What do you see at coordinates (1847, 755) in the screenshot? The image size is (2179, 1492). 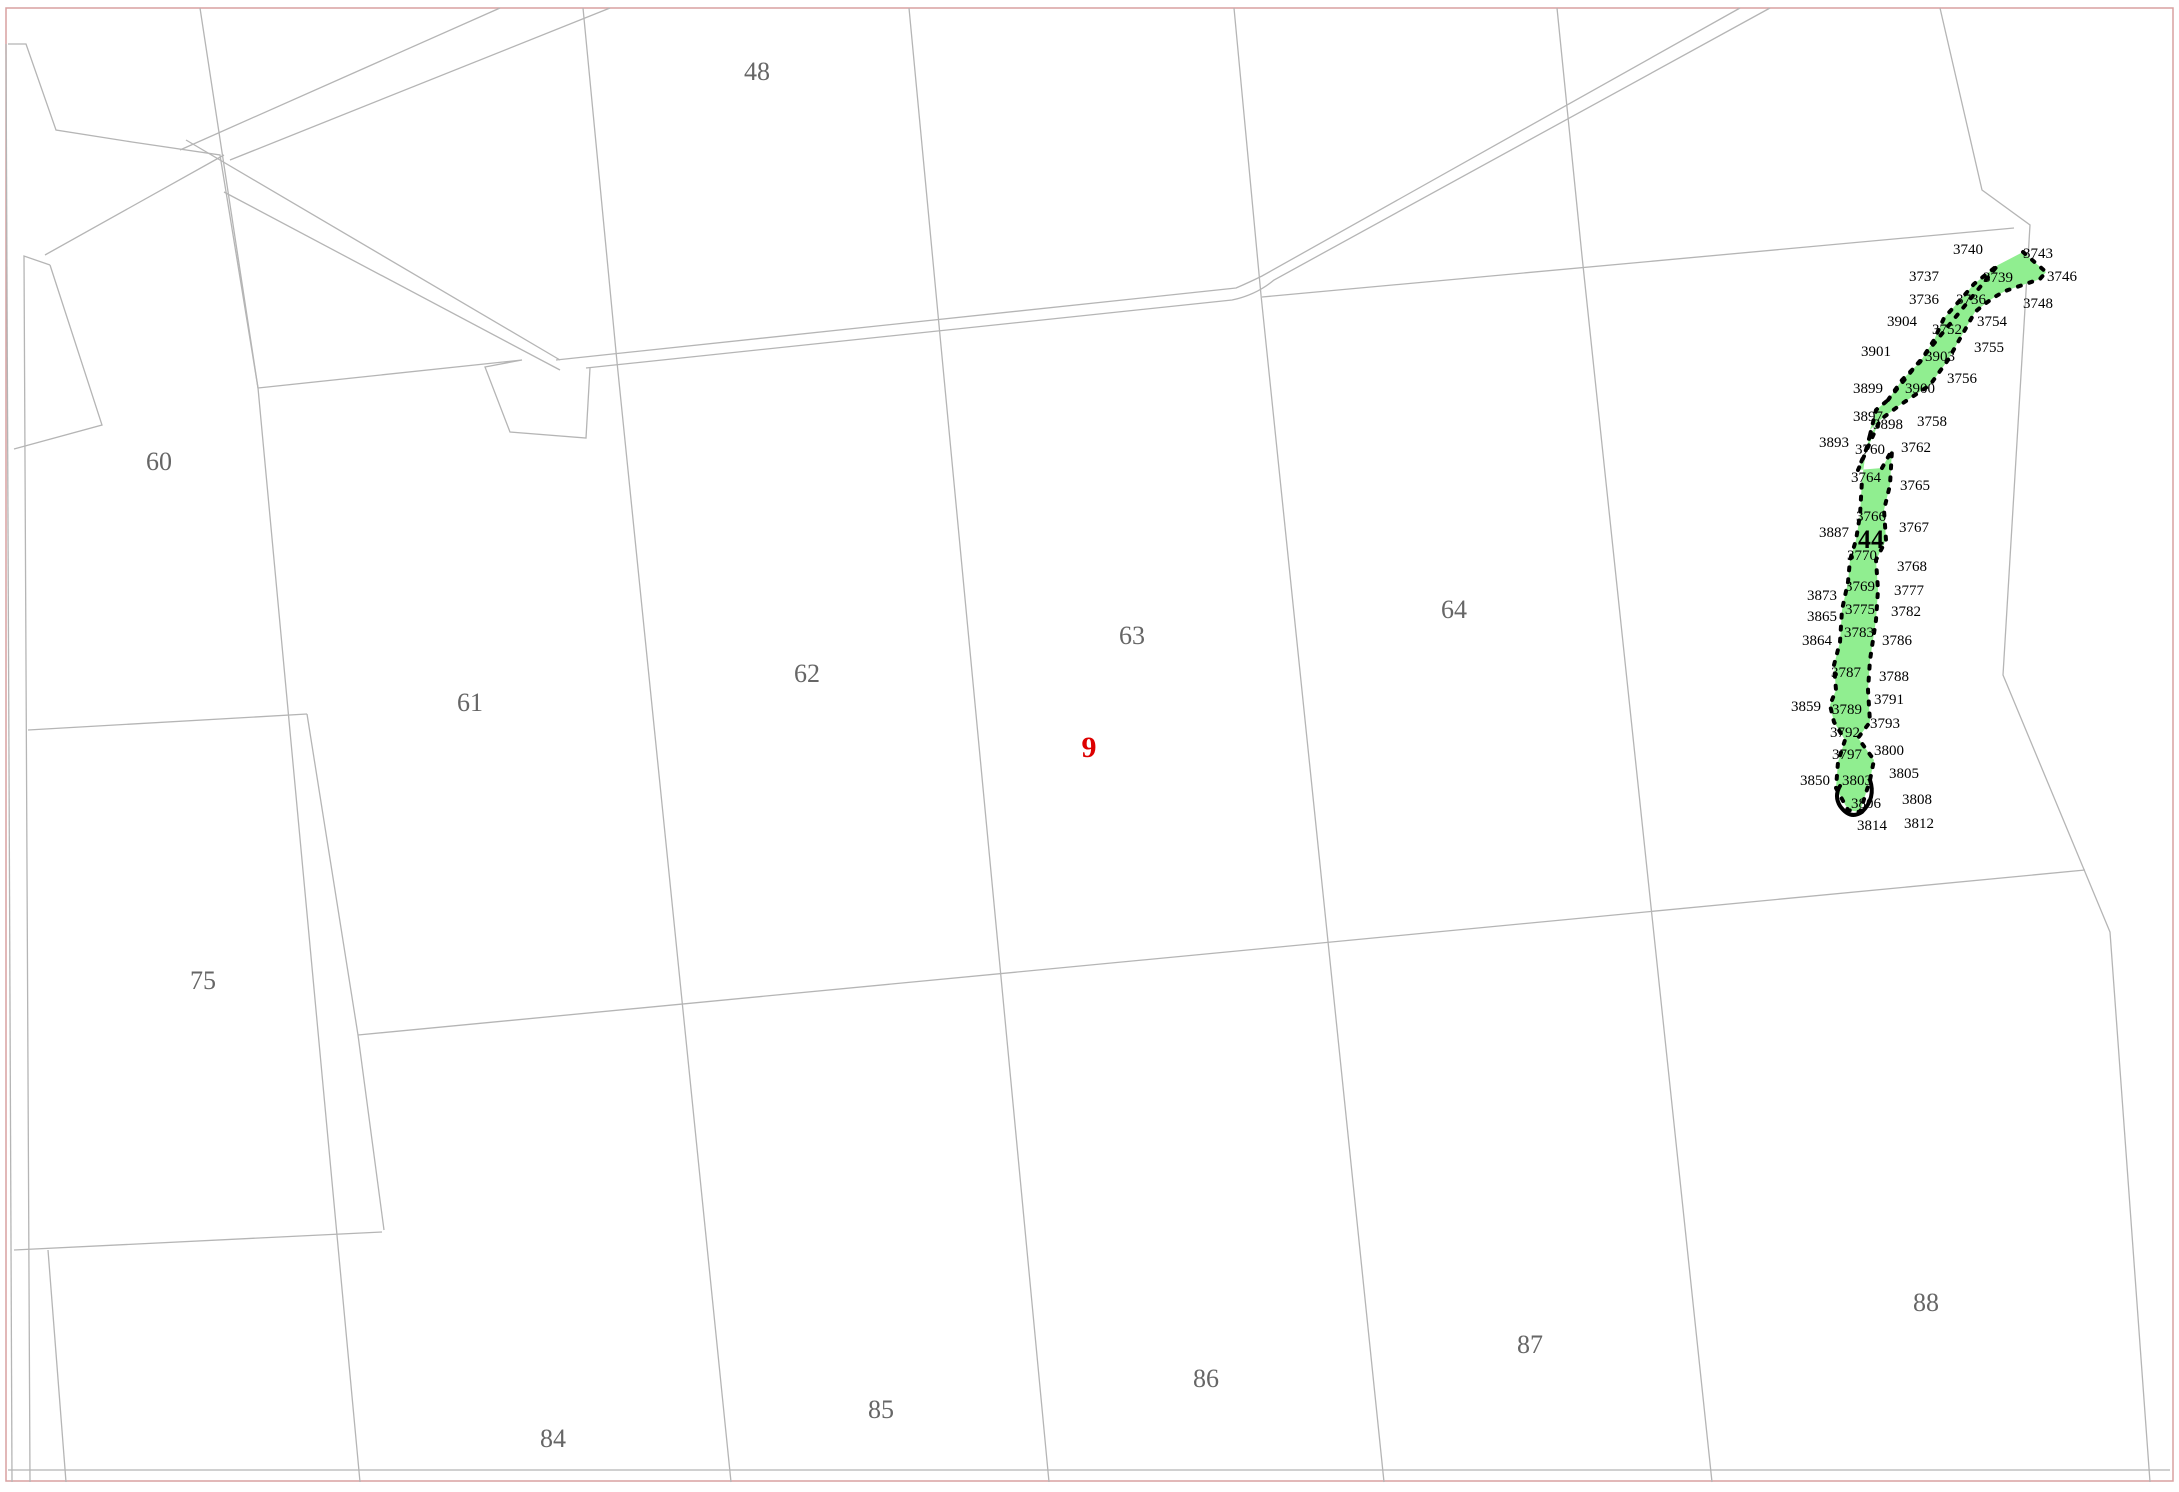 I see `vertex-label: 3797` at bounding box center [1847, 755].